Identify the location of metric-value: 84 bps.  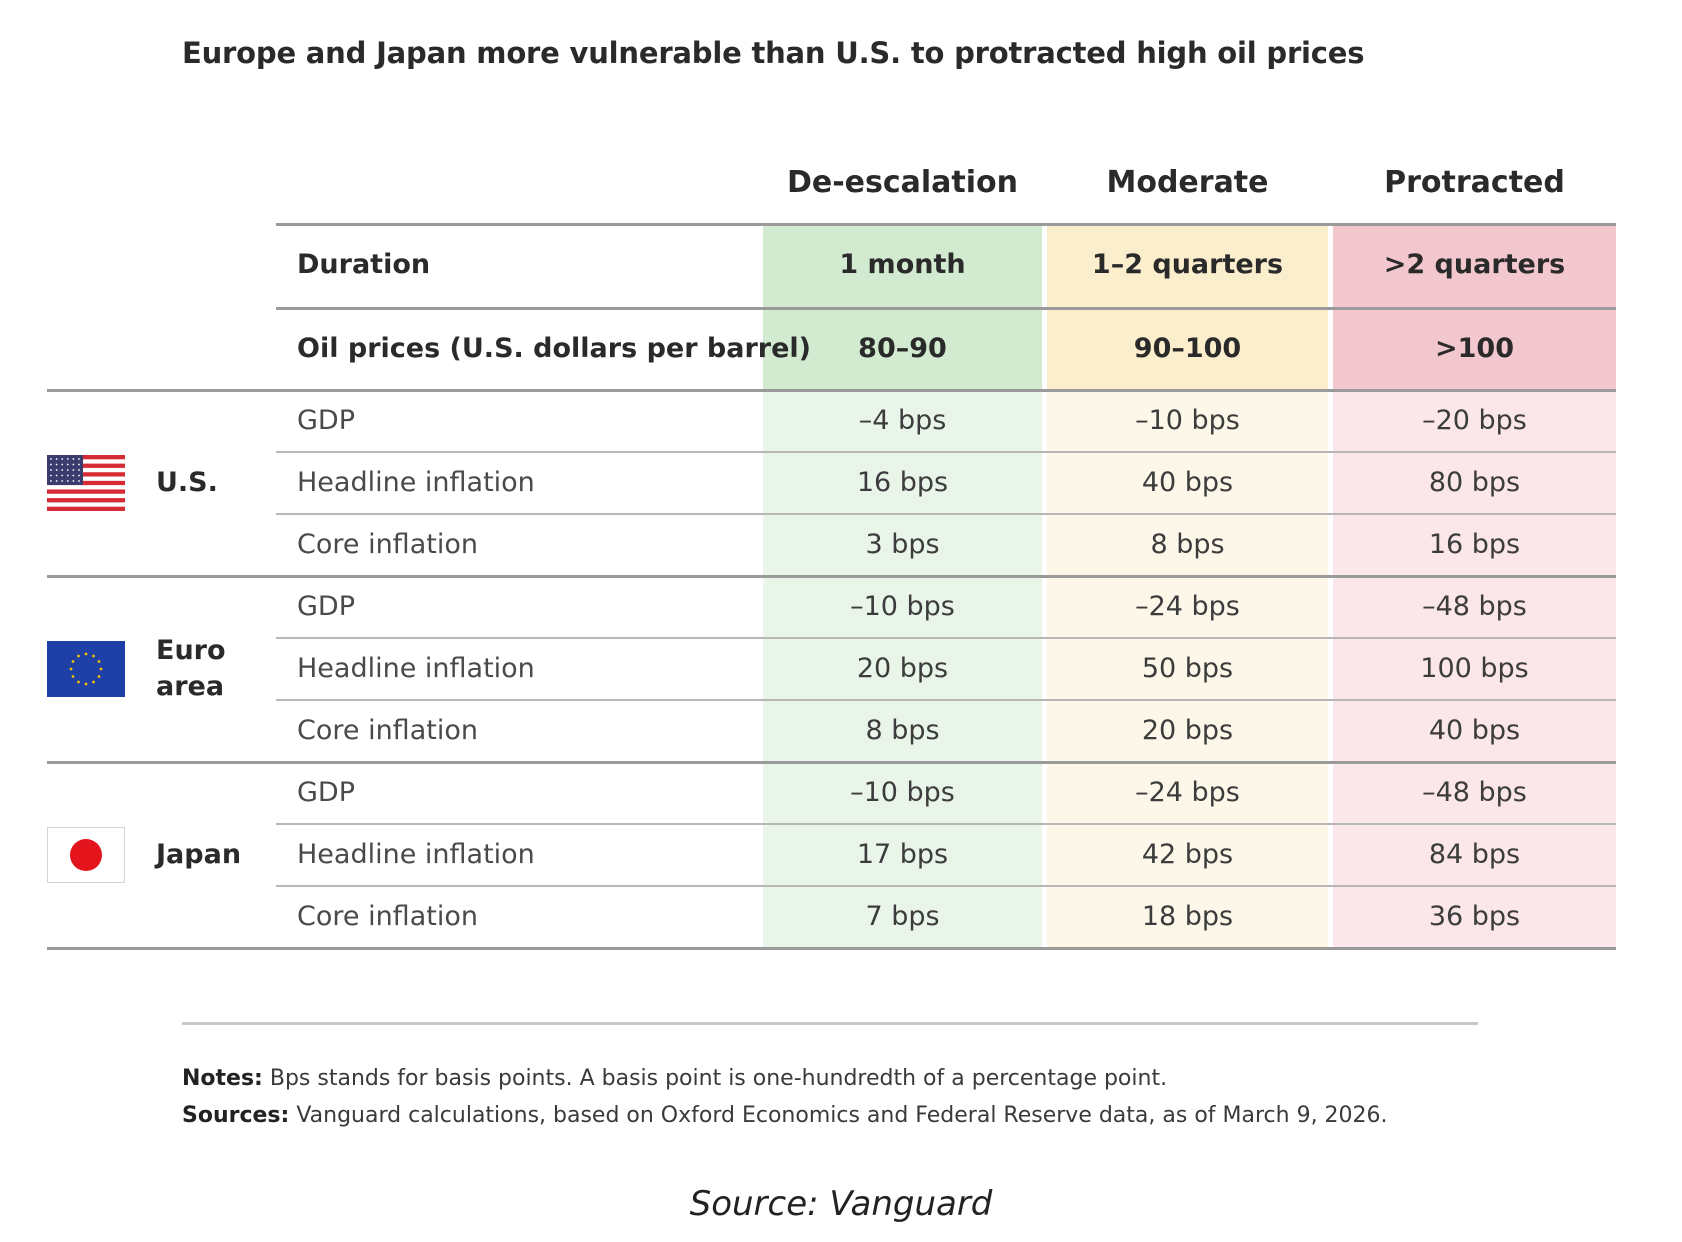
(1474, 854).